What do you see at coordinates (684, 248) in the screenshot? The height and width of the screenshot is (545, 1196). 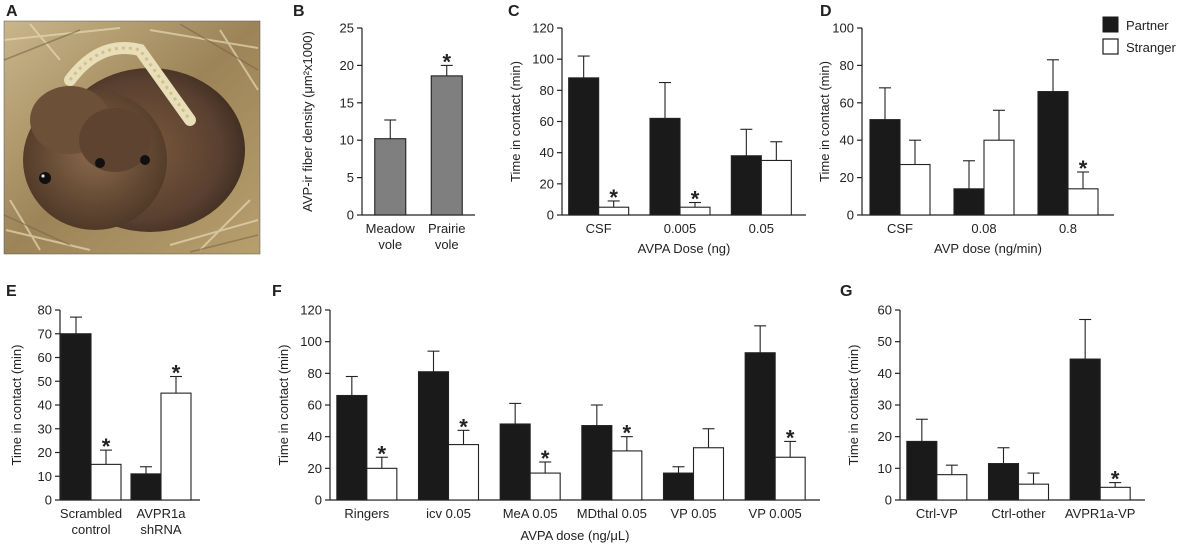 I see `x-axis-label: AVPA Dose (ng)` at bounding box center [684, 248].